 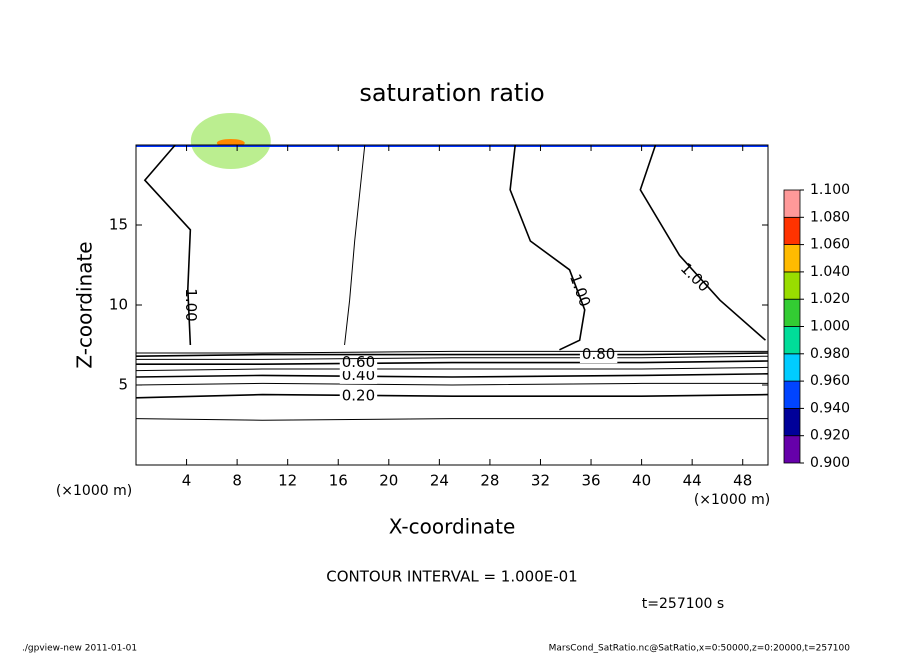 What do you see at coordinates (540, 481) in the screenshot?
I see `x-tick-label: 32` at bounding box center [540, 481].